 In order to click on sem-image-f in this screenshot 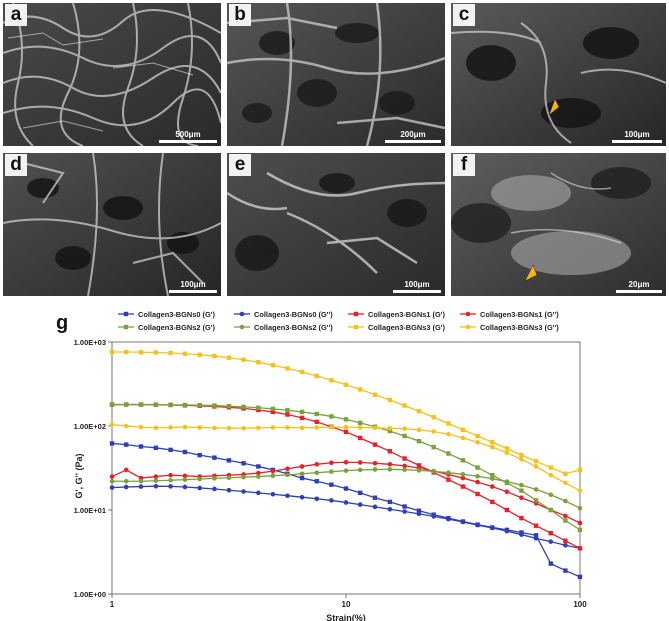, I will do `click(558, 224)`.